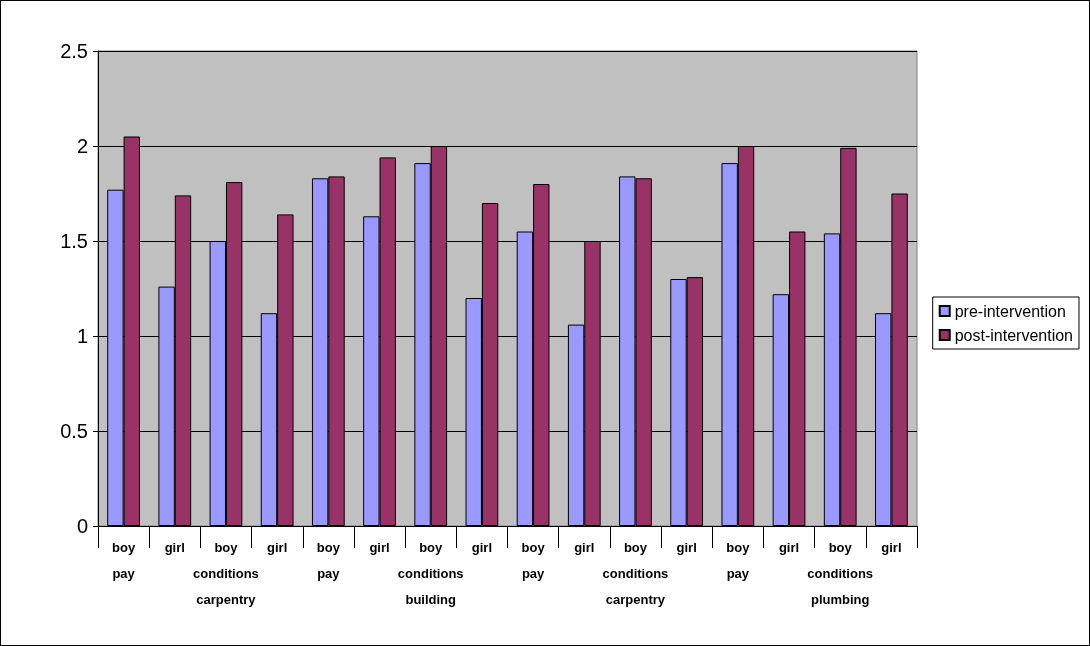  Describe the element at coordinates (74, 431) in the screenshot. I see `y-tick-label: 0.5` at that location.